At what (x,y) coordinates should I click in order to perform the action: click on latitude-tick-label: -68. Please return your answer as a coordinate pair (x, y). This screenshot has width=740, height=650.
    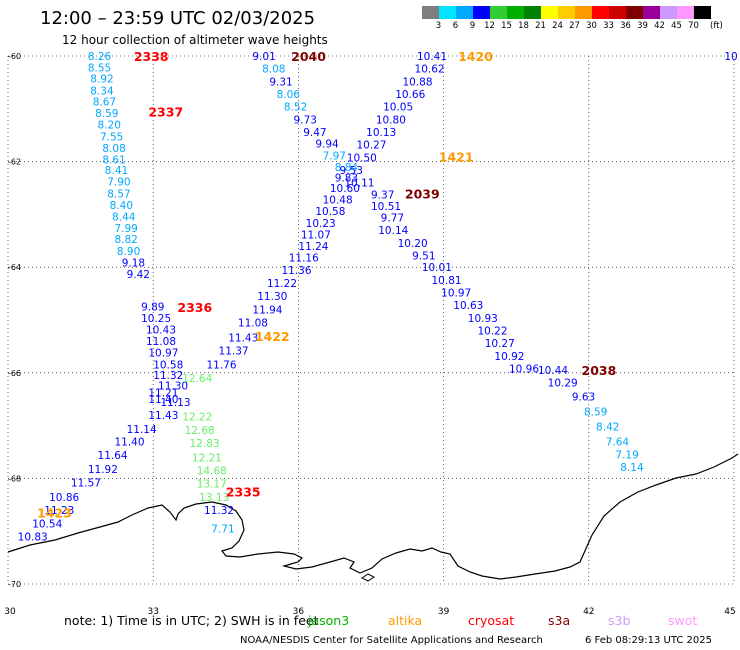
    Looking at the image, I should click on (14, 478).